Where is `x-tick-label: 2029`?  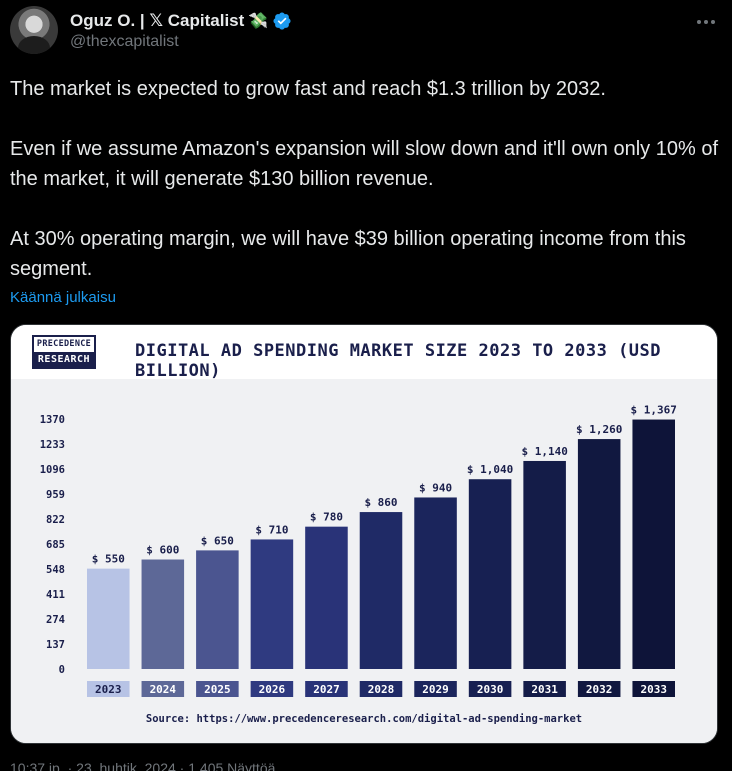
x-tick-label: 2029 is located at coordinates (435, 689).